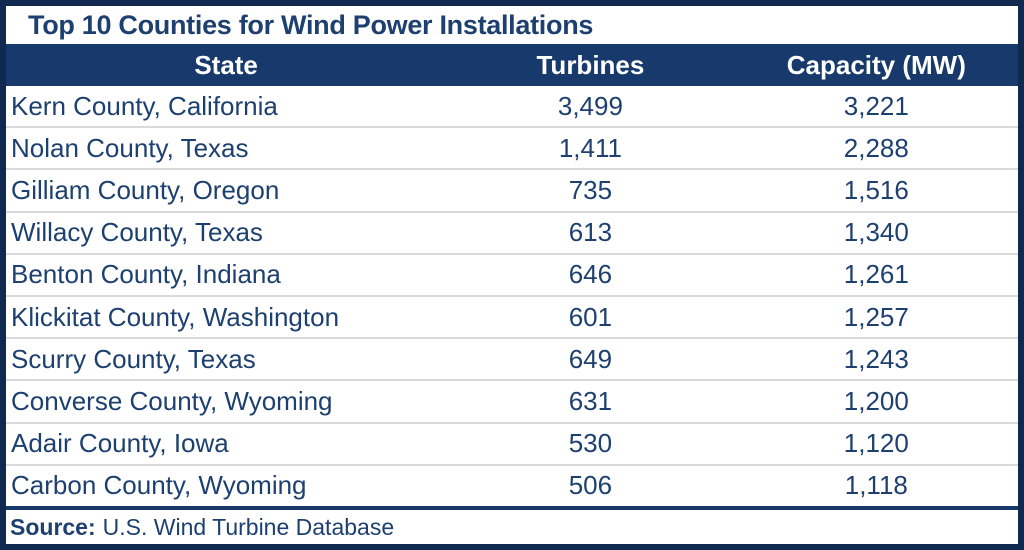  I want to click on table-row: Klickitat County, Washington 601 1,257, so click(512, 316).